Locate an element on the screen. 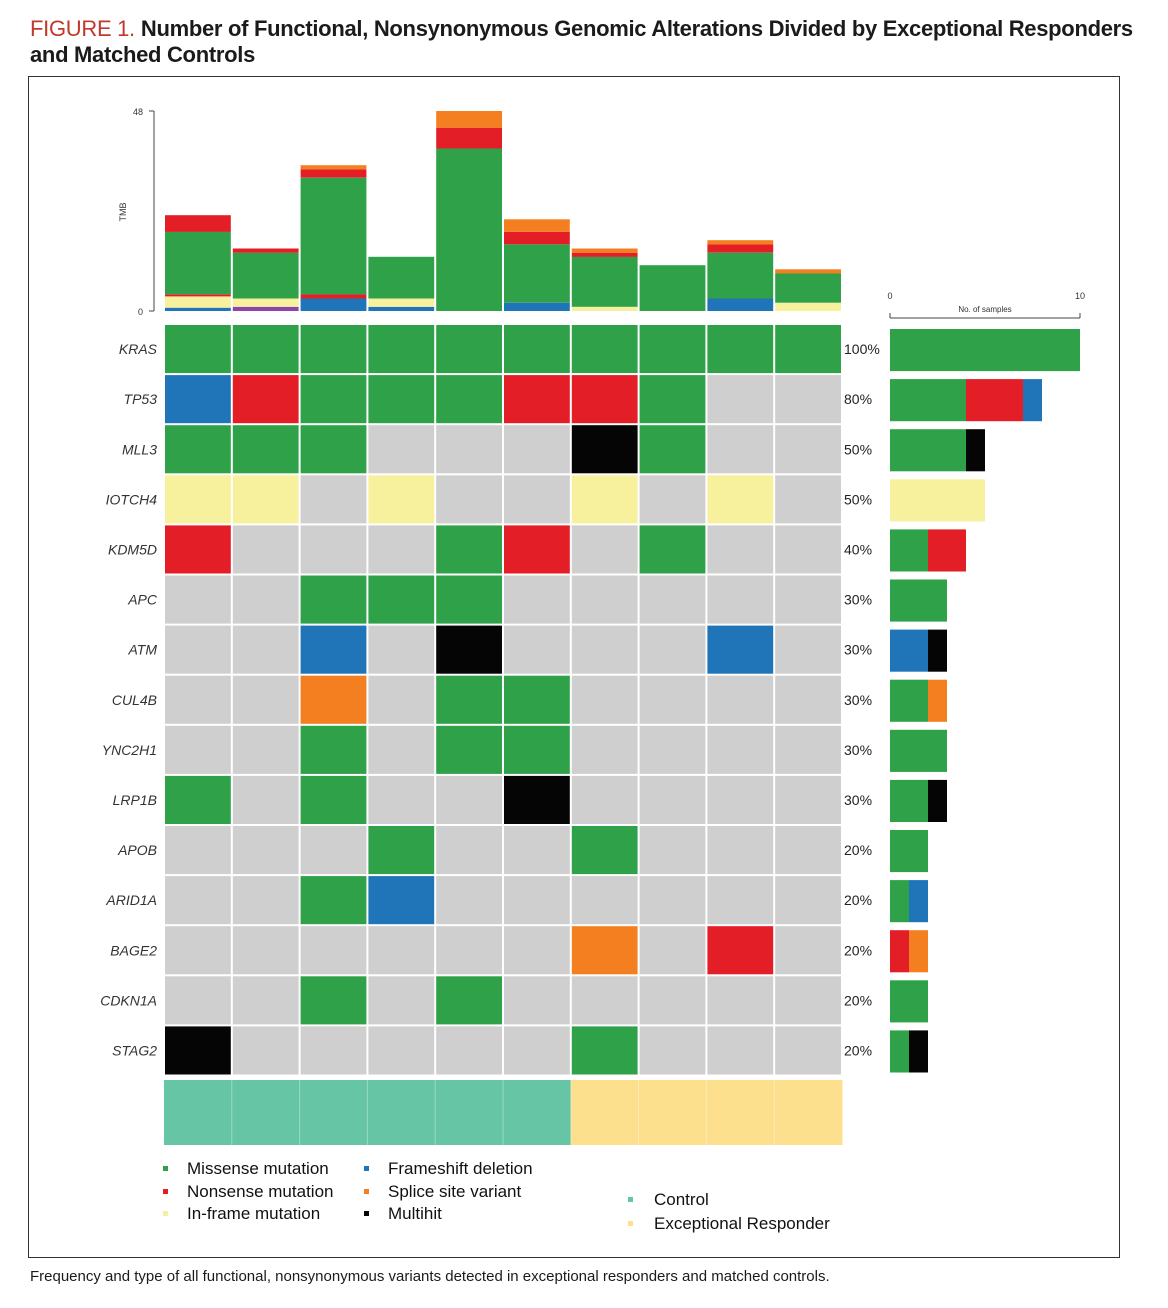  side-bar-lrp1b-seg-1-missense is located at coordinates (909, 800).